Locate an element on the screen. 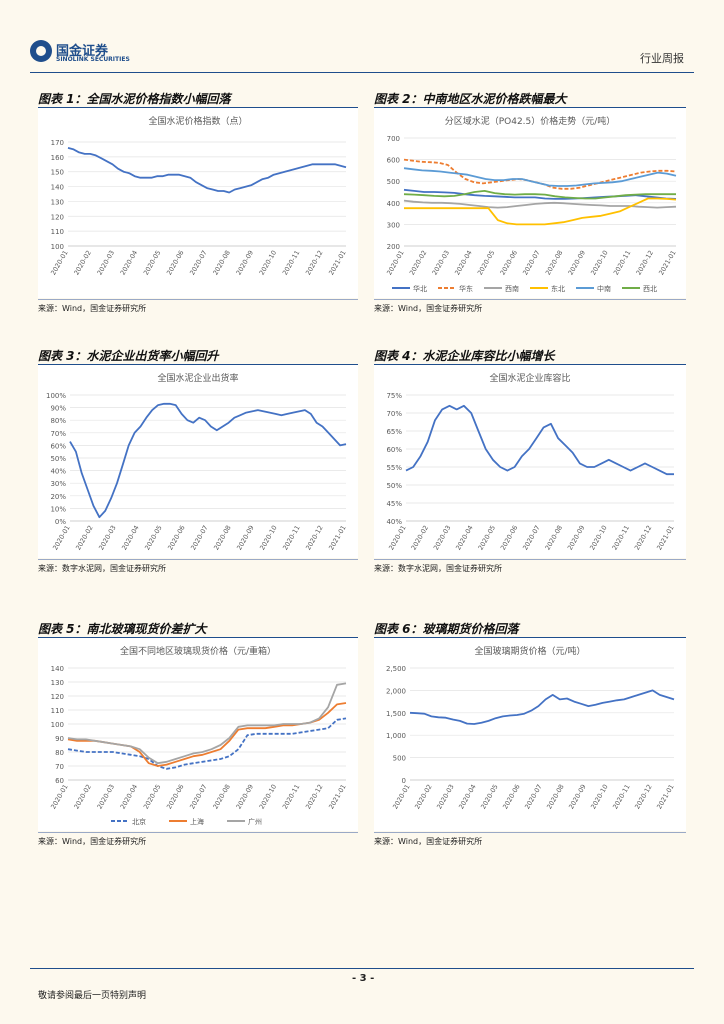  source-rule is located at coordinates (198, 559).